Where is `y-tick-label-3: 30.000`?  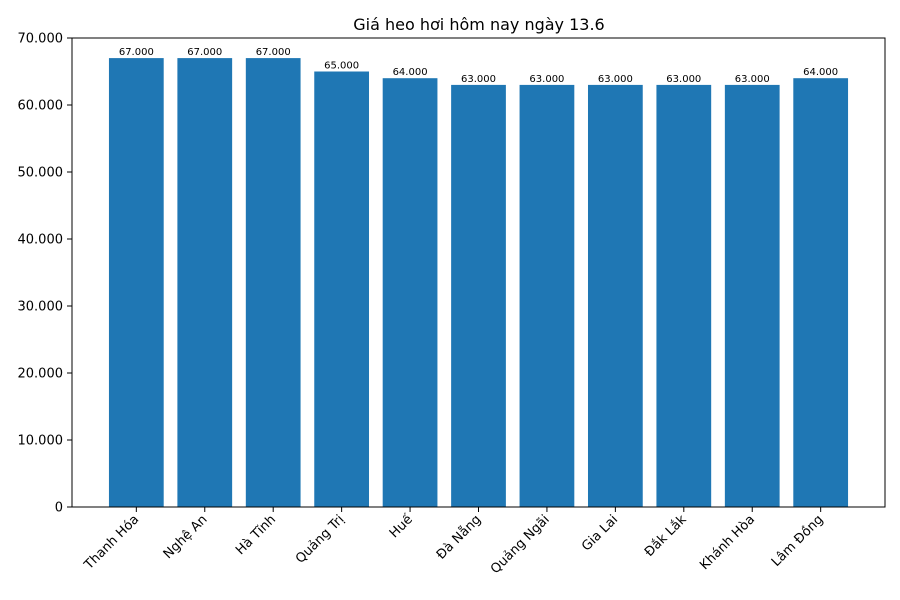
y-tick-label-3: 30.000 is located at coordinates (41, 307).